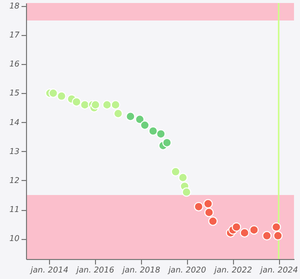 The image size is (300, 279). I want to click on y-tick-label: 12, so click(14, 180).